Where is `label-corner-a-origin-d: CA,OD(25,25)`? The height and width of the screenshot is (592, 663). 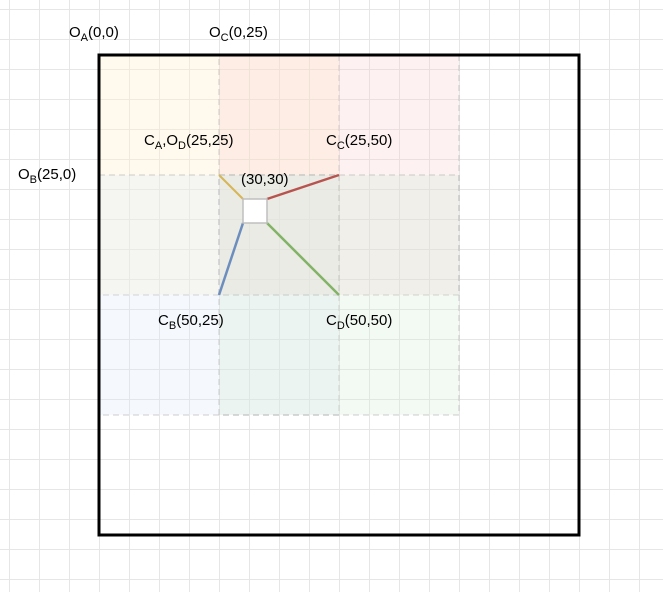 label-corner-a-origin-d: CA,OD(25,25) is located at coordinates (189, 142).